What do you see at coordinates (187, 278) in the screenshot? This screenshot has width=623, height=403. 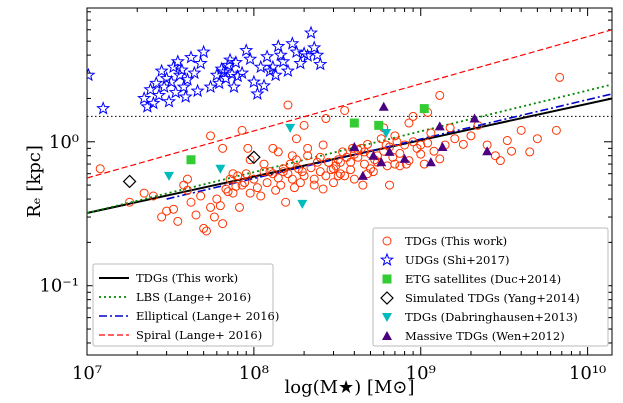 I see `legend-line-label: TDGs (This work)` at bounding box center [187, 278].